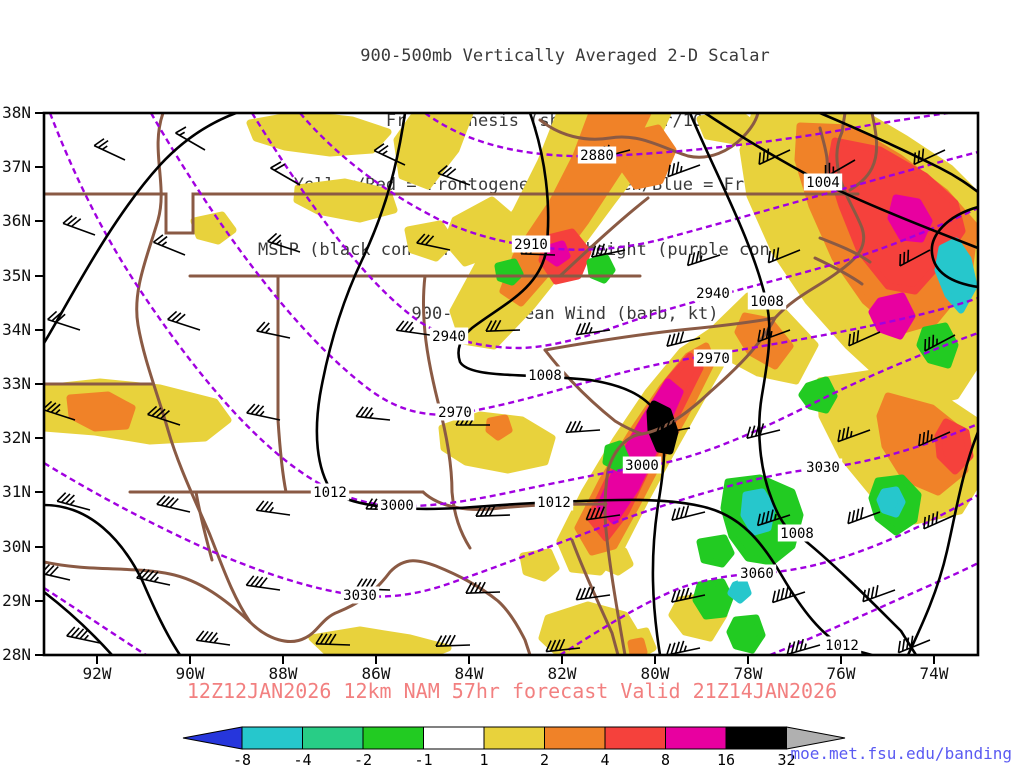 This screenshot has width=1024, height=768. I want to click on colorbar-tick-label: 8, so click(665, 759).